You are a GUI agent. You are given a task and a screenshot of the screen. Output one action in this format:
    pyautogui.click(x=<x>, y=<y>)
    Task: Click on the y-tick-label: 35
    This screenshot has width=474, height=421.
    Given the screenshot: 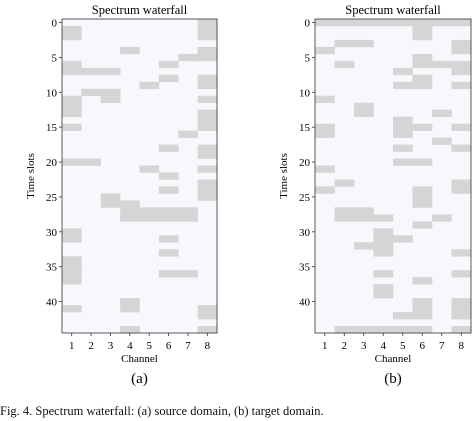 What is the action you would take?
    pyautogui.click(x=305, y=268)
    